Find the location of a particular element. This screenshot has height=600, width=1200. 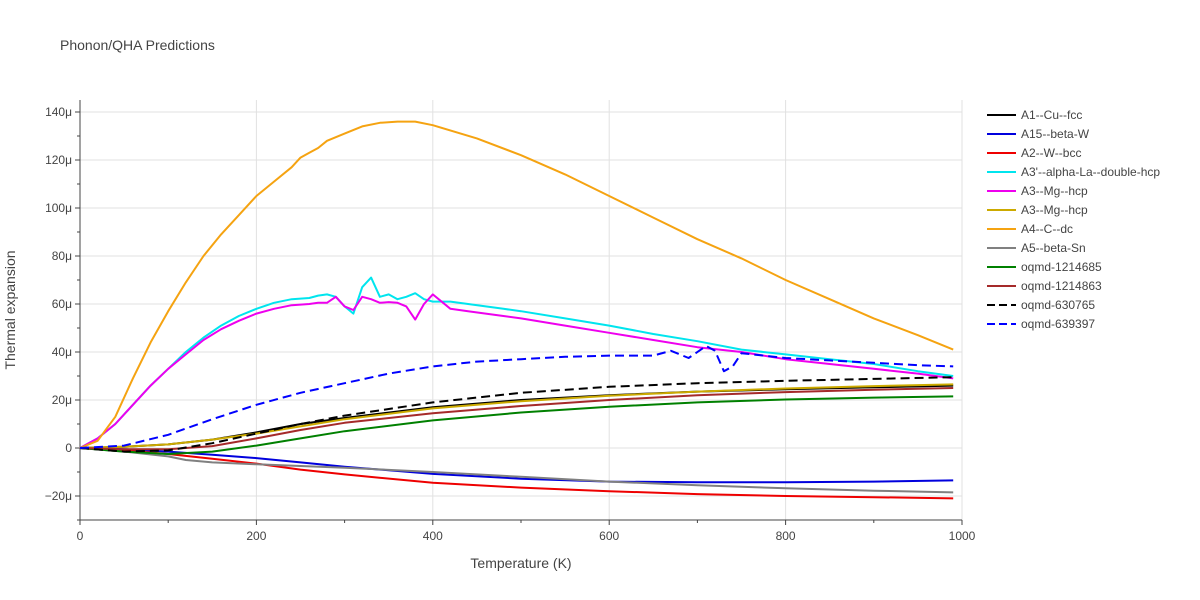

chart-title: Phonon/QHA Predictions is located at coordinates (137, 45).